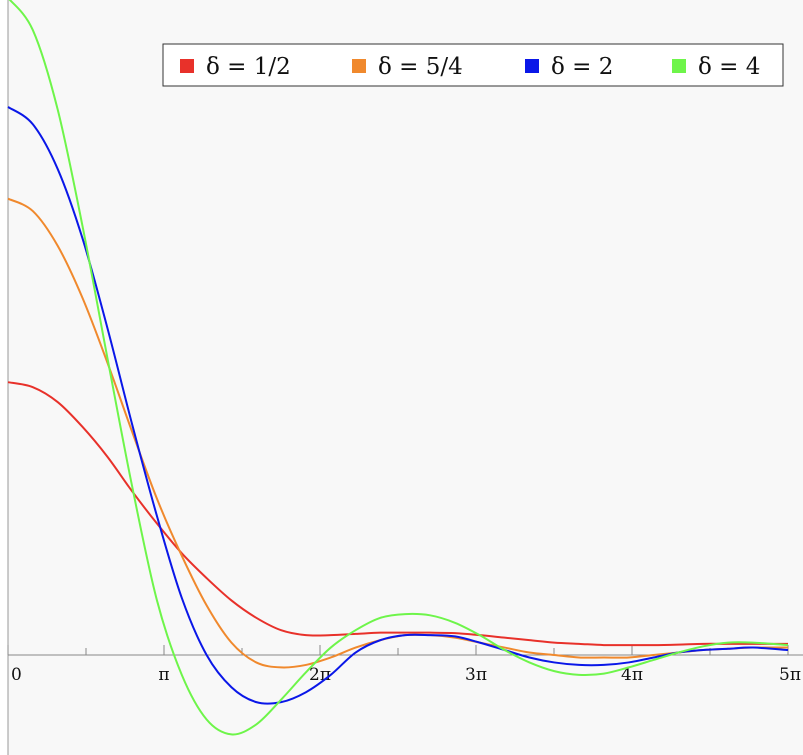 This screenshot has height=755, width=803. I want to click on legend: δ = 1/2 δ = 5/4 δ = 2 δ = 4, so click(473, 65).